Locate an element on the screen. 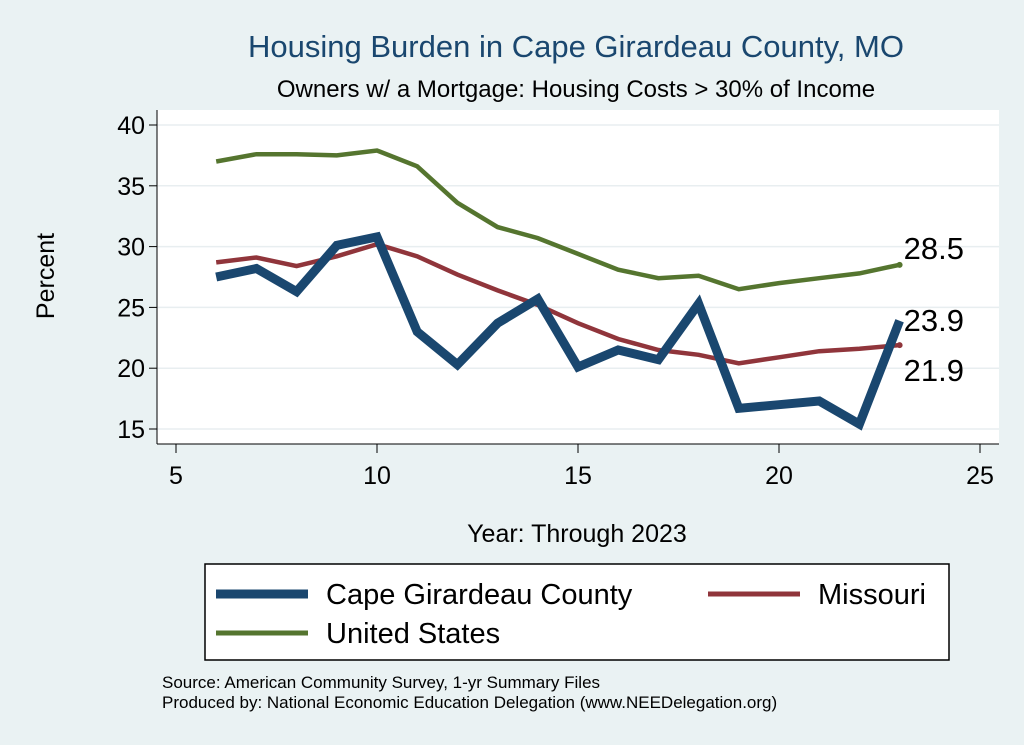 This screenshot has height=745, width=1024. end-label-cape-girardeau-county: 23.9 is located at coordinates (934, 320).